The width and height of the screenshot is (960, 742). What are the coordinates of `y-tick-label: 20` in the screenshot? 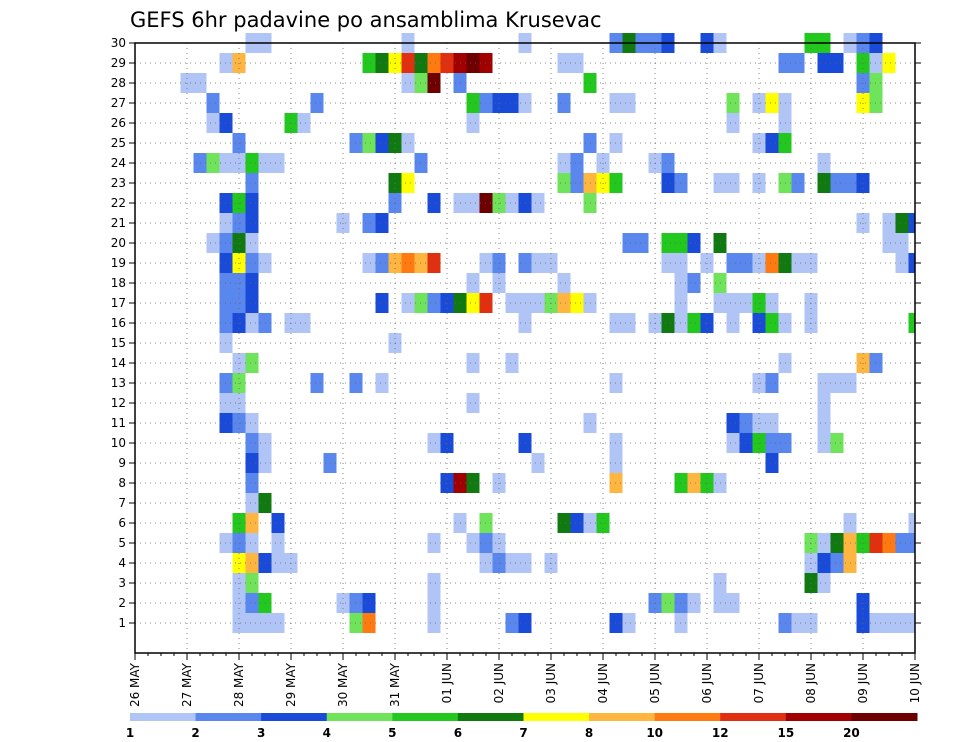 It's located at (118, 243).